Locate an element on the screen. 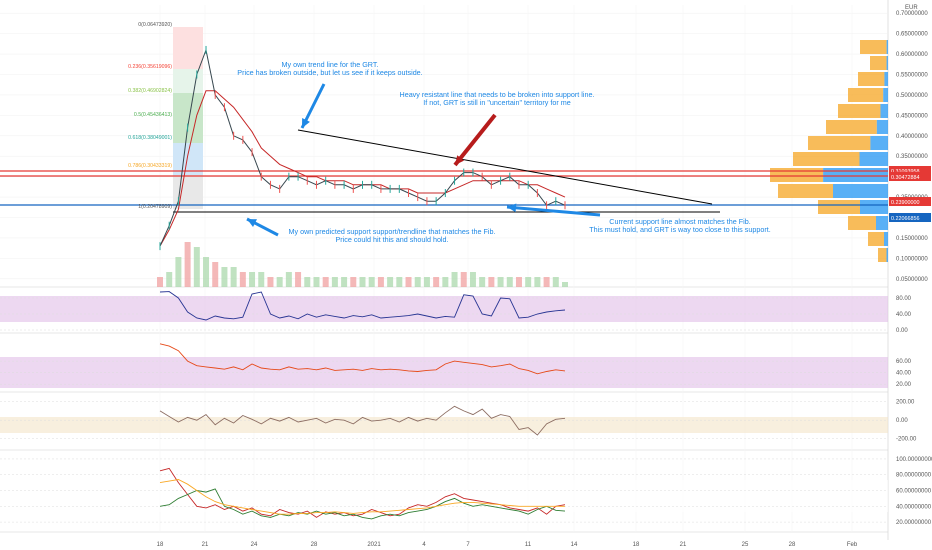  annotation-arrows is located at coordinates (423, 160).